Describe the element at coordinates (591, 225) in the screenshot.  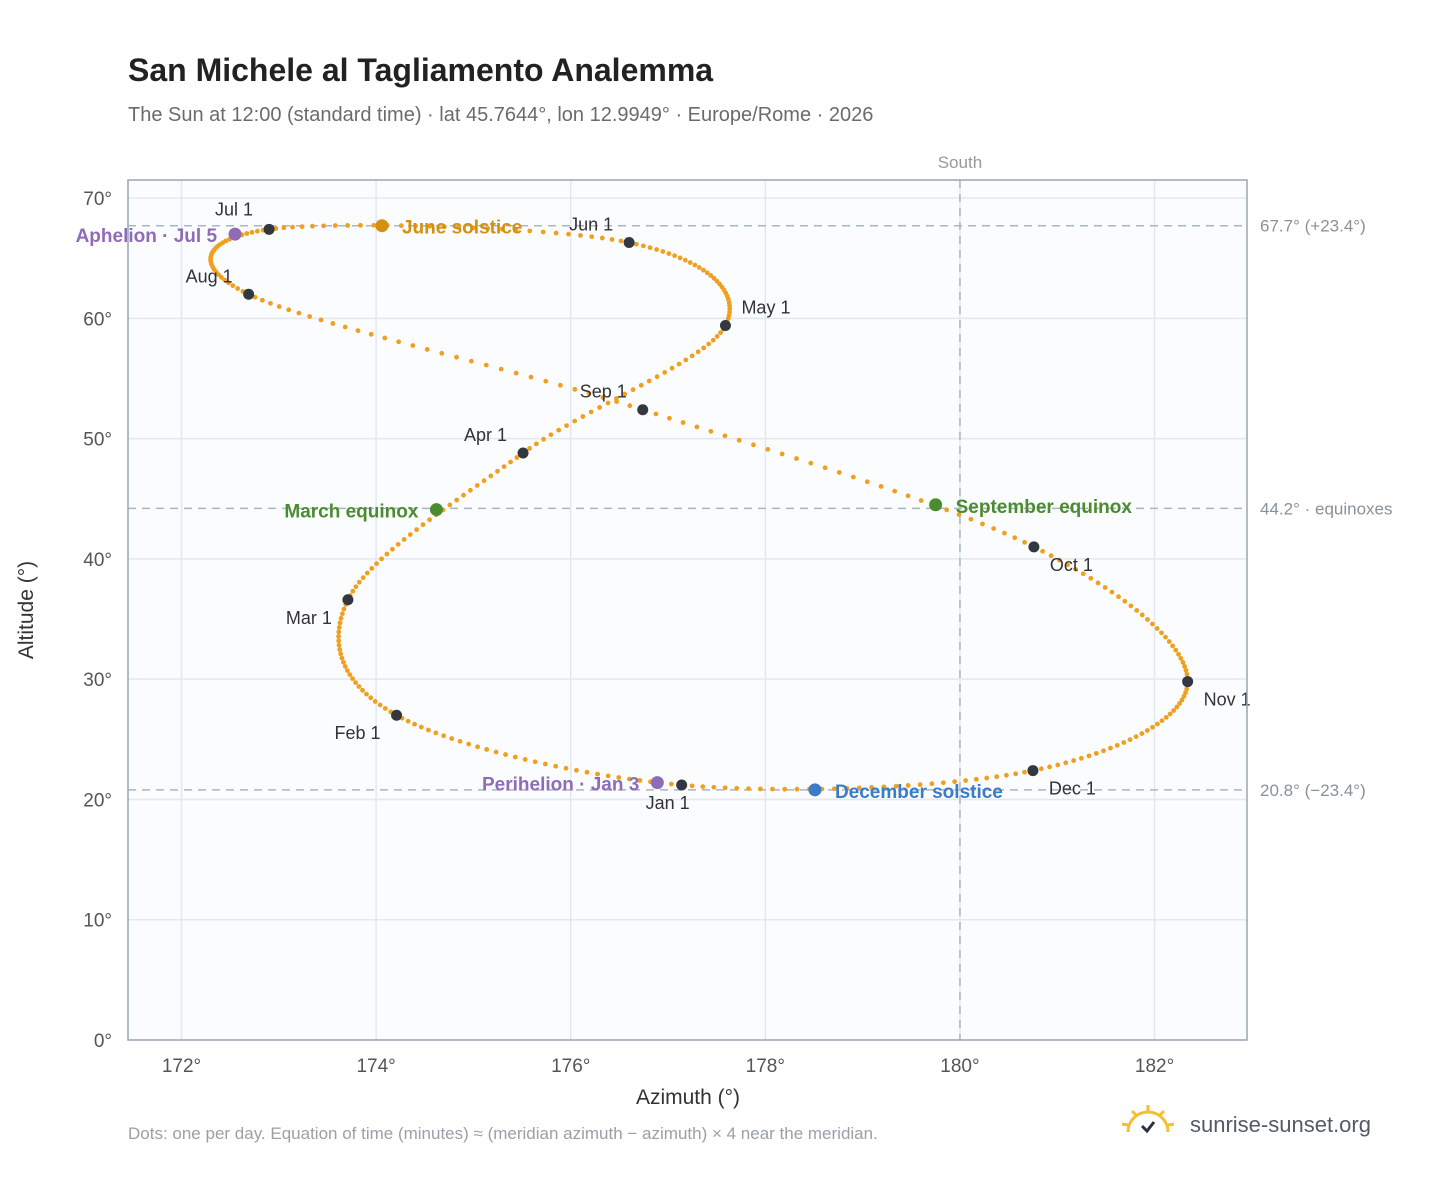
I see `month-label: Jun 1` at that location.